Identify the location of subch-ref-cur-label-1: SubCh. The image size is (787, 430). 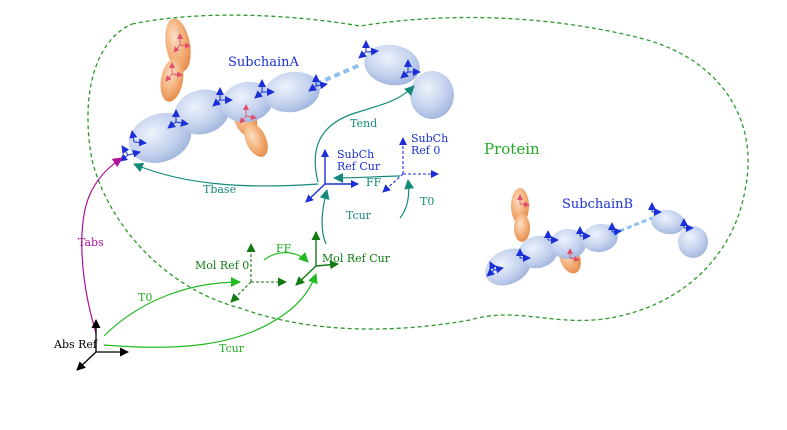
(355, 154).